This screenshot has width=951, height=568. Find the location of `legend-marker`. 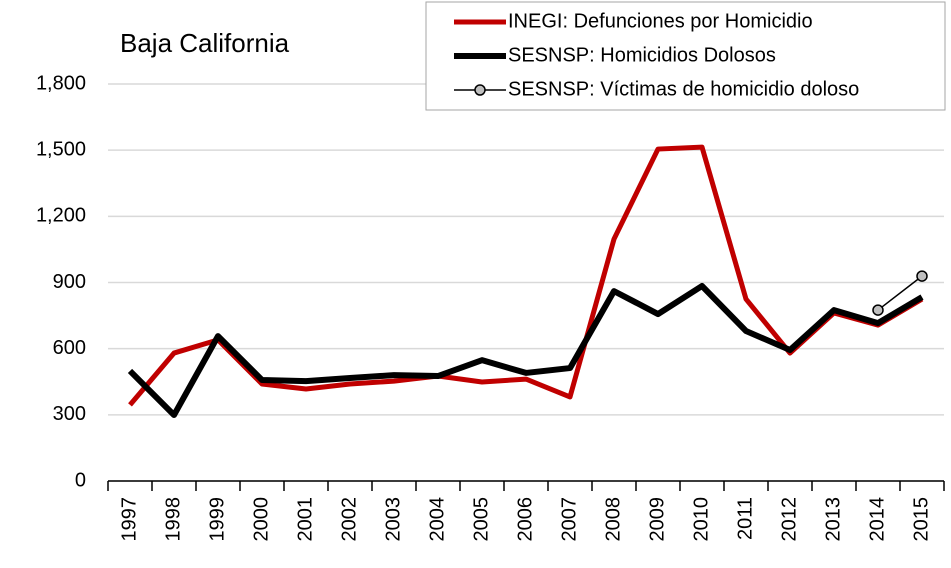

legend-marker is located at coordinates (480, 90).